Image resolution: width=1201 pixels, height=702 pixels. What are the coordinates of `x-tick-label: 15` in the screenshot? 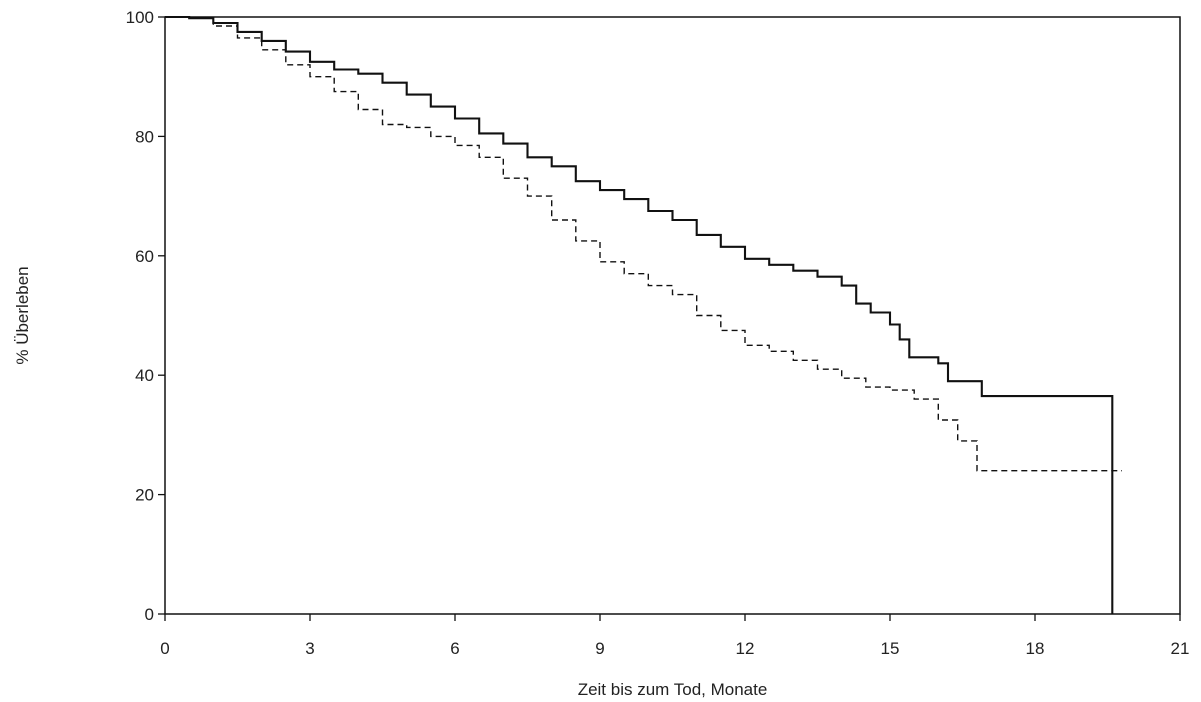 It's located at (890, 648).